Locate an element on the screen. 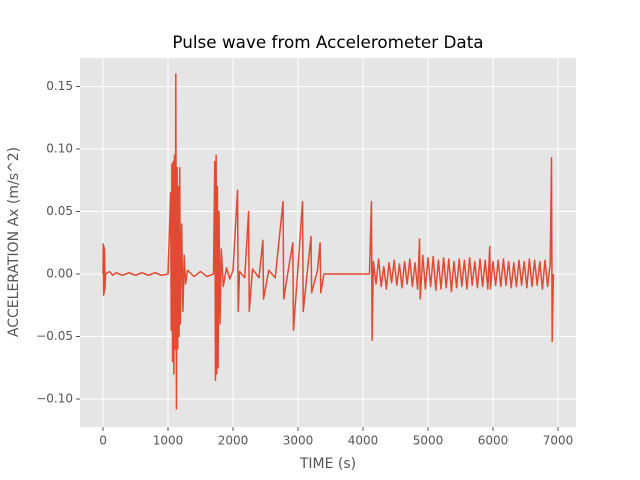 Image resolution: width=640 pixels, height=480 pixels. x-tick-label: 0 is located at coordinates (103, 441).